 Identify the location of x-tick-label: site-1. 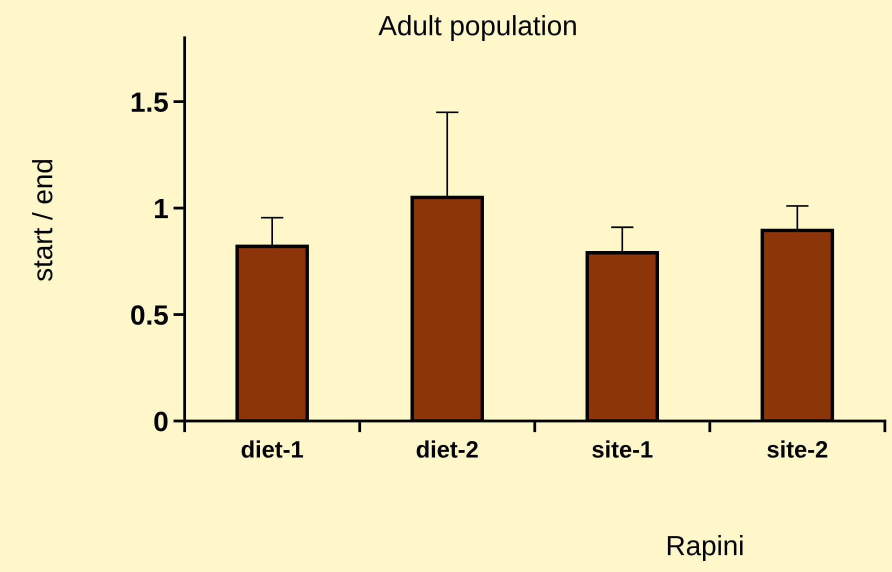
(622, 449).